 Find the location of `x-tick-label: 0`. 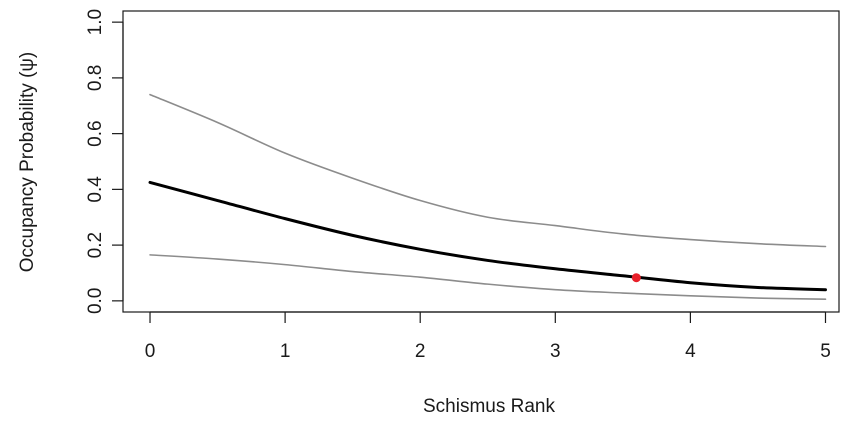

x-tick-label: 0 is located at coordinates (150, 351).